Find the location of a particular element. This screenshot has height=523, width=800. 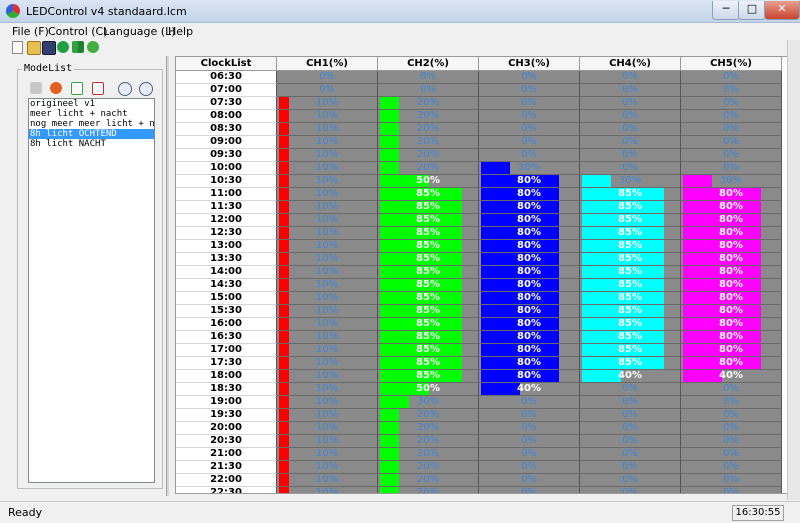

export-icon is located at coordinates (98, 88).